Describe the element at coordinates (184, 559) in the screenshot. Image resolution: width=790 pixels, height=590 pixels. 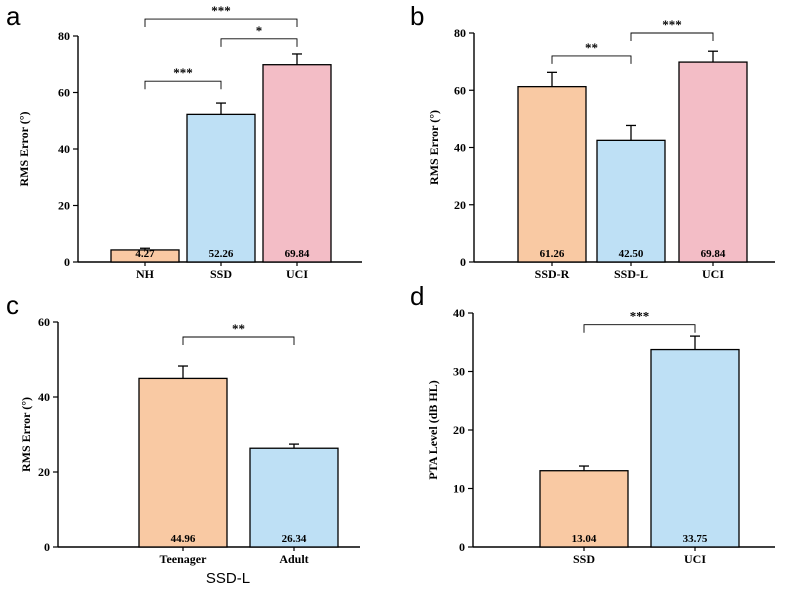
I see `x-tick-label: Teenager` at that location.